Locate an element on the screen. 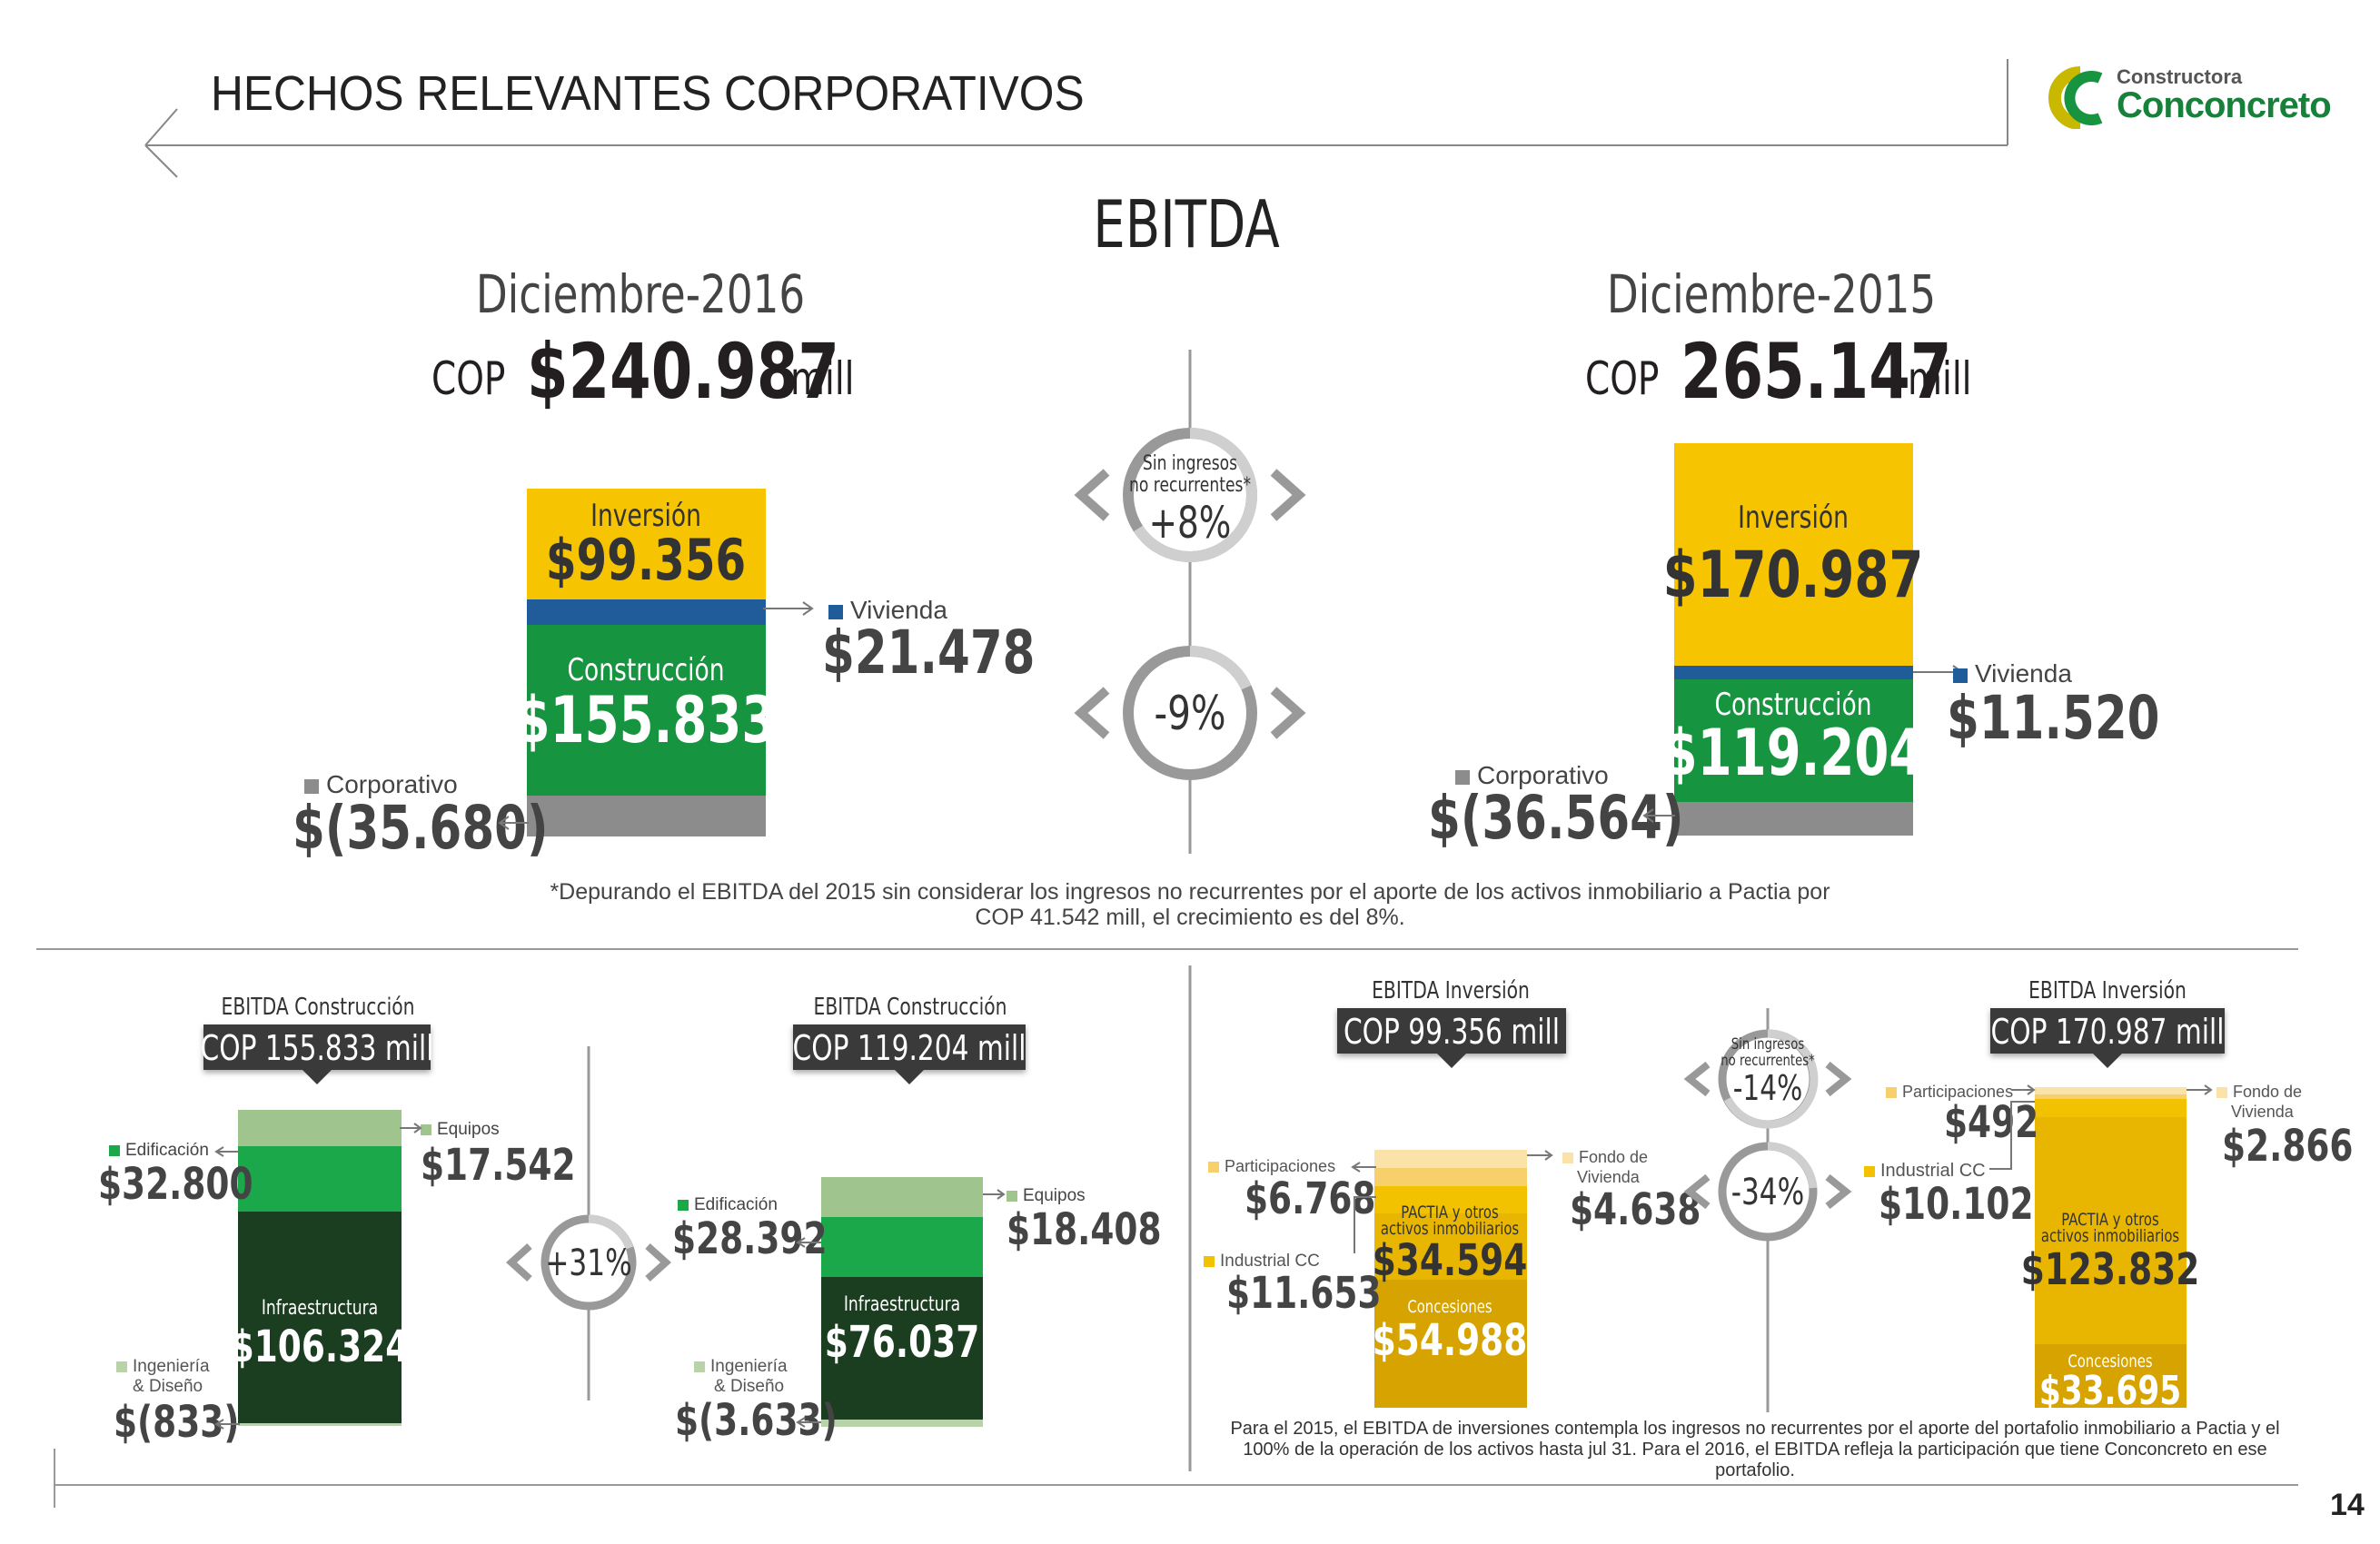  bar-2016-vivienda-value: $21.478 is located at coordinates (929, 653).